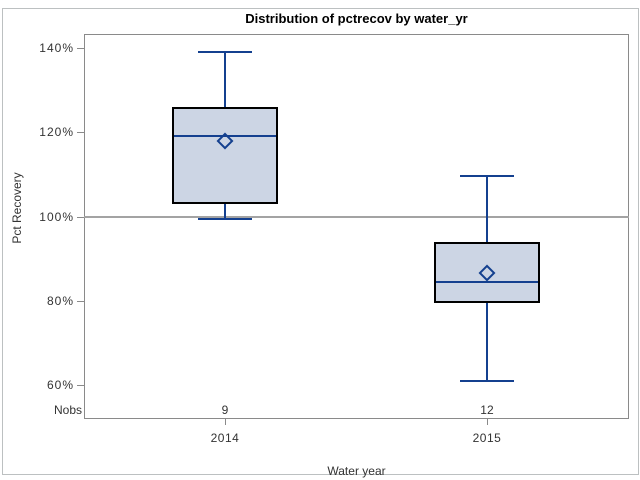 This screenshot has width=640, height=480. What do you see at coordinates (56, 132) in the screenshot?
I see `y-axis-tick-label: 120%` at bounding box center [56, 132].